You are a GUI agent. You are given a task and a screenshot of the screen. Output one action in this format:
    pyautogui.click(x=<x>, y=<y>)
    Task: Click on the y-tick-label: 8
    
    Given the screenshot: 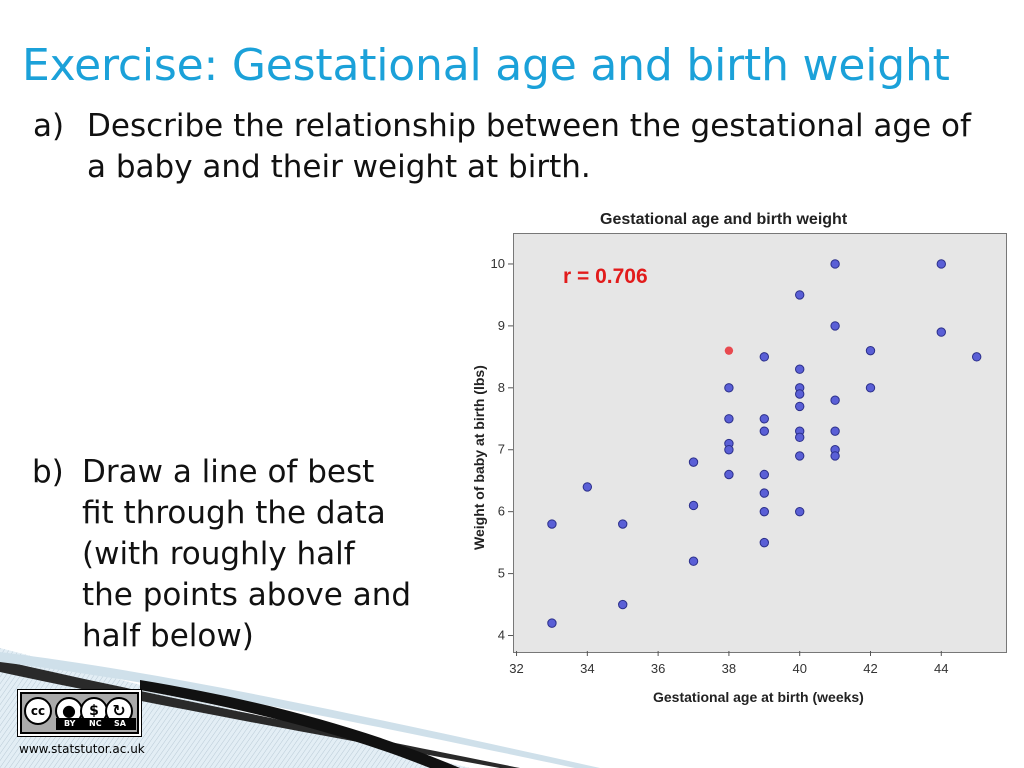 What is the action you would take?
    pyautogui.click(x=501, y=387)
    